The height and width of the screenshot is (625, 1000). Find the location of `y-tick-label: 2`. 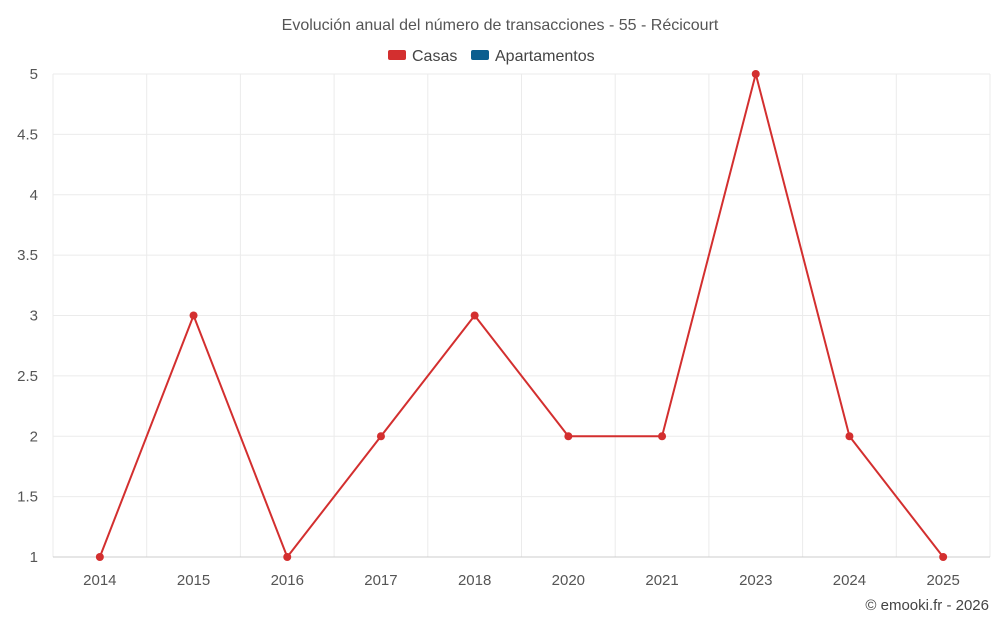

y-tick-label: 2 is located at coordinates (34, 436).